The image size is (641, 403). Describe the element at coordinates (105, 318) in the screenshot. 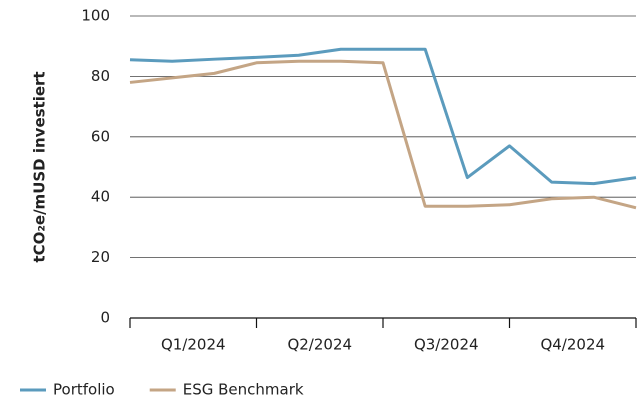

I see `y-tick-label: 0` at that location.